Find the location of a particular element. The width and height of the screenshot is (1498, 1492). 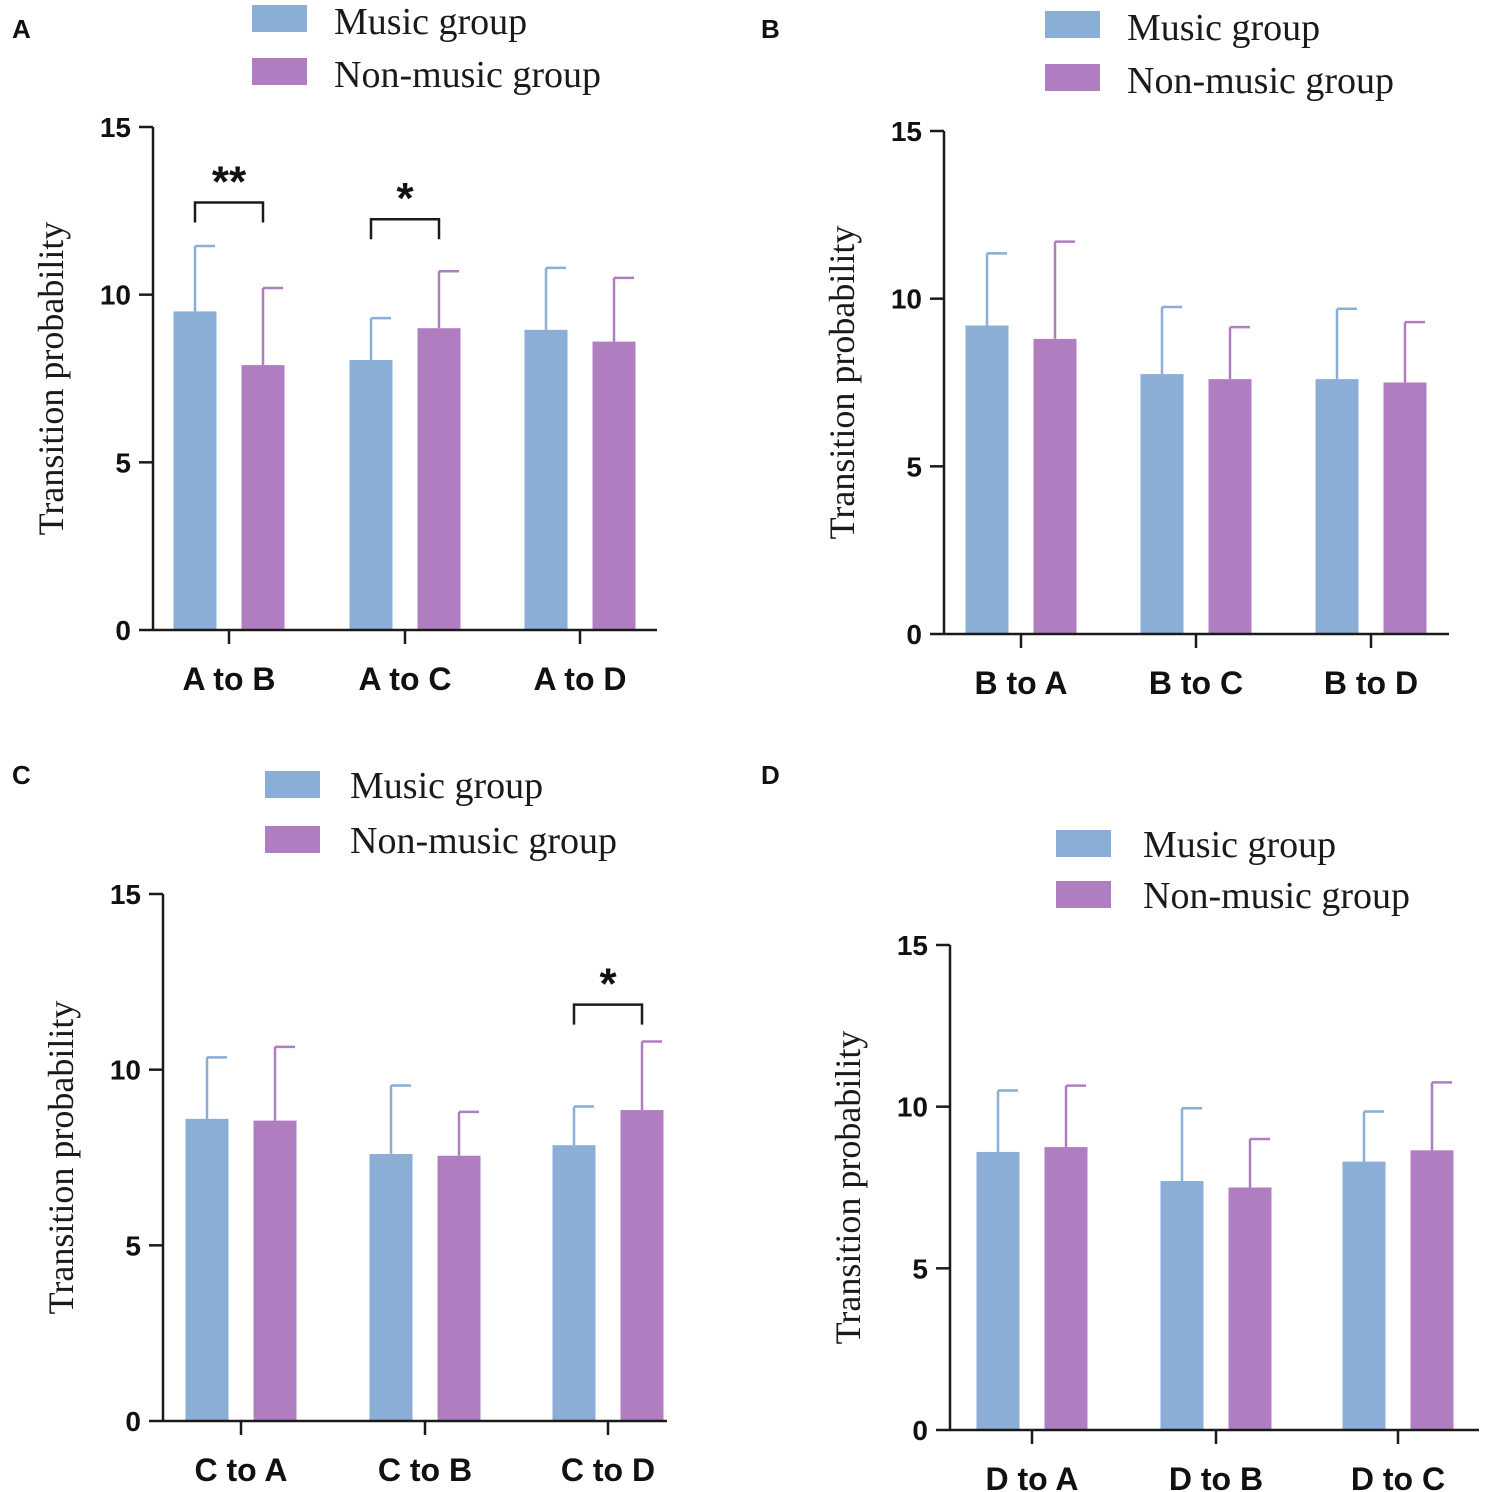

x-tick-label-2: B to D is located at coordinates (1371, 683).